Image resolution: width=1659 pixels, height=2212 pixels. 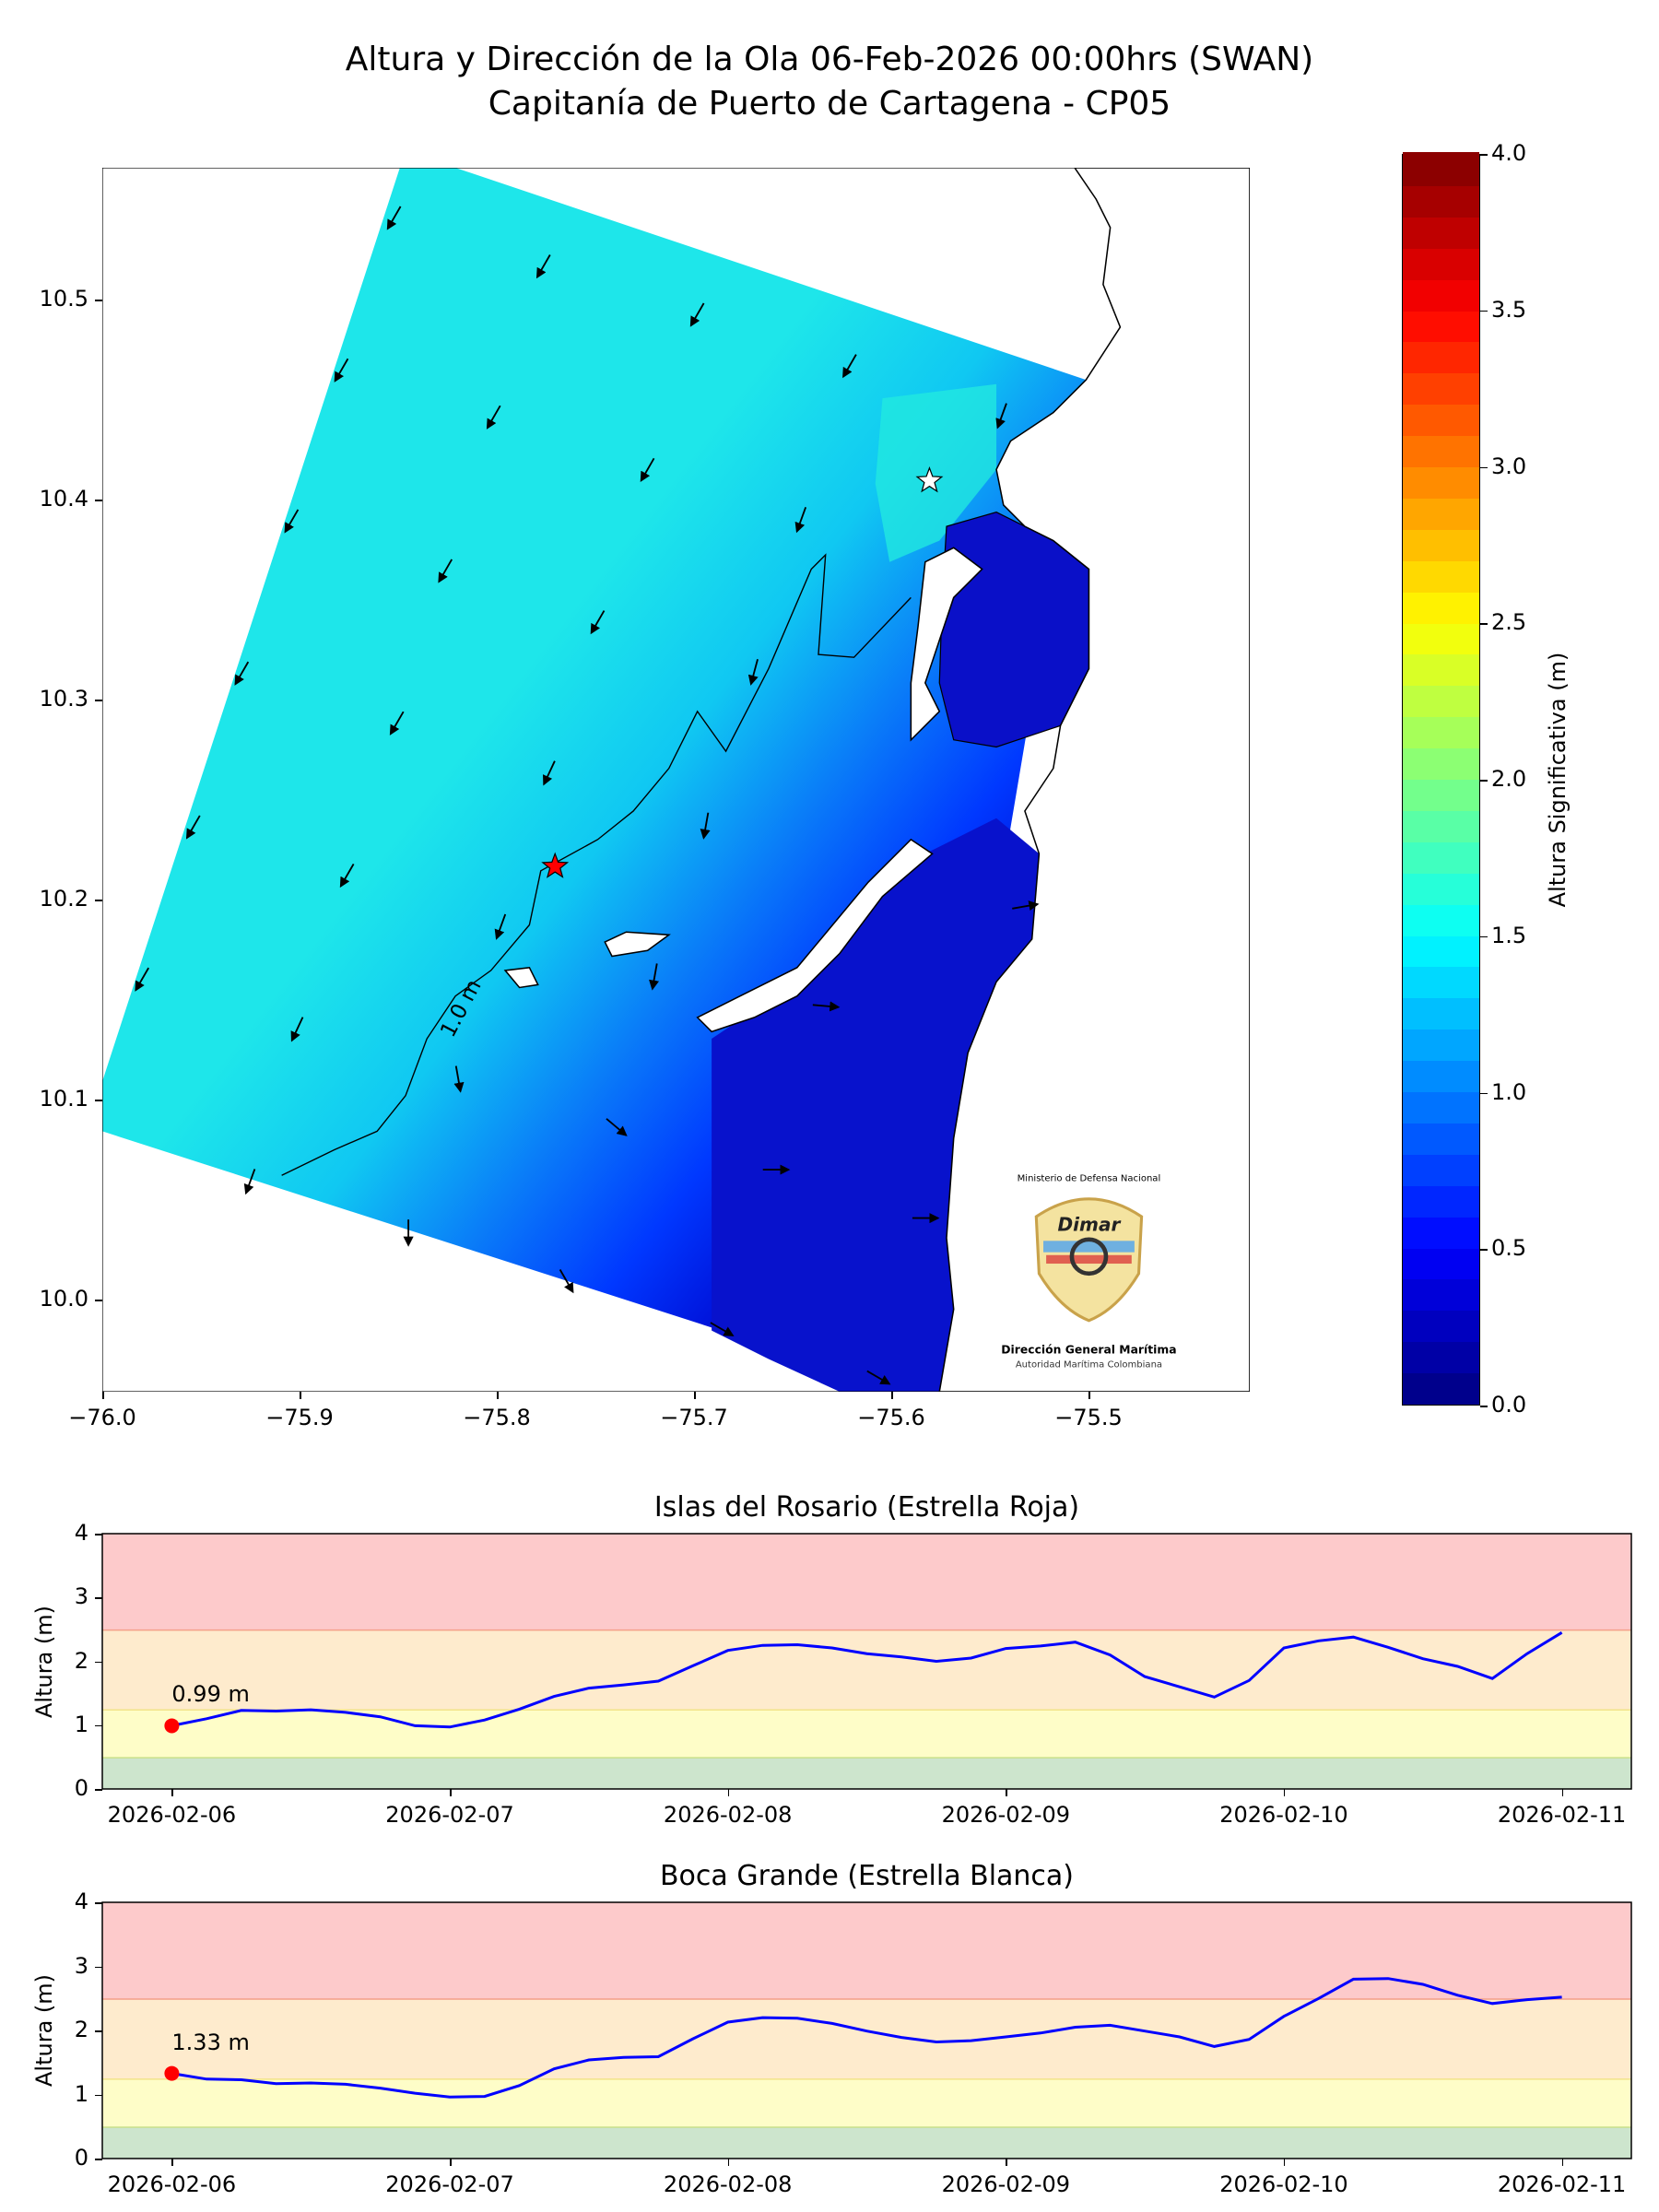 I want to click on cyan-patch-boca-grande, so click(x=936, y=472).